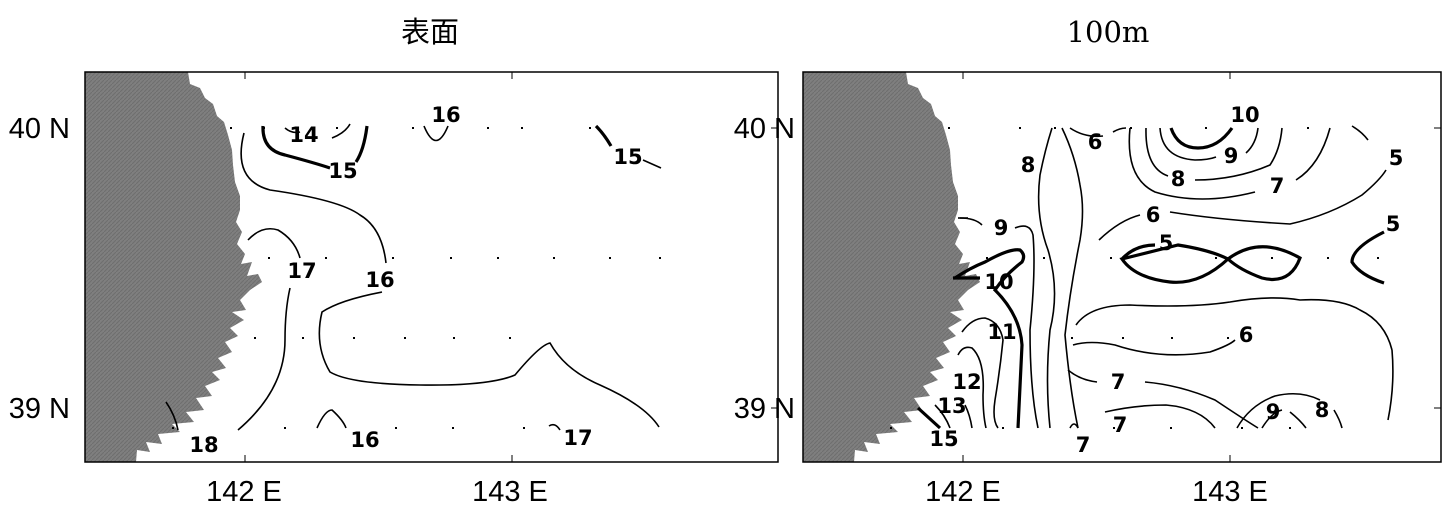  What do you see at coordinates (303, 135) in the screenshot?
I see `contour-label: 14` at bounding box center [303, 135].